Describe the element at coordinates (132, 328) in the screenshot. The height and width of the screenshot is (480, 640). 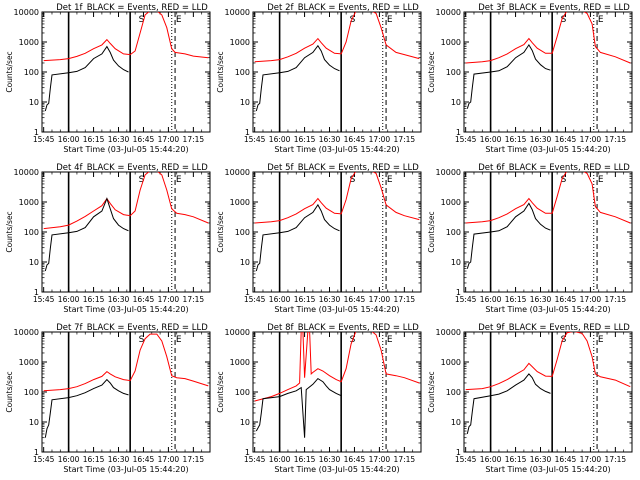
I see `panel-title: Det 7f_BLACK = Events, RED = LLD` at that location.